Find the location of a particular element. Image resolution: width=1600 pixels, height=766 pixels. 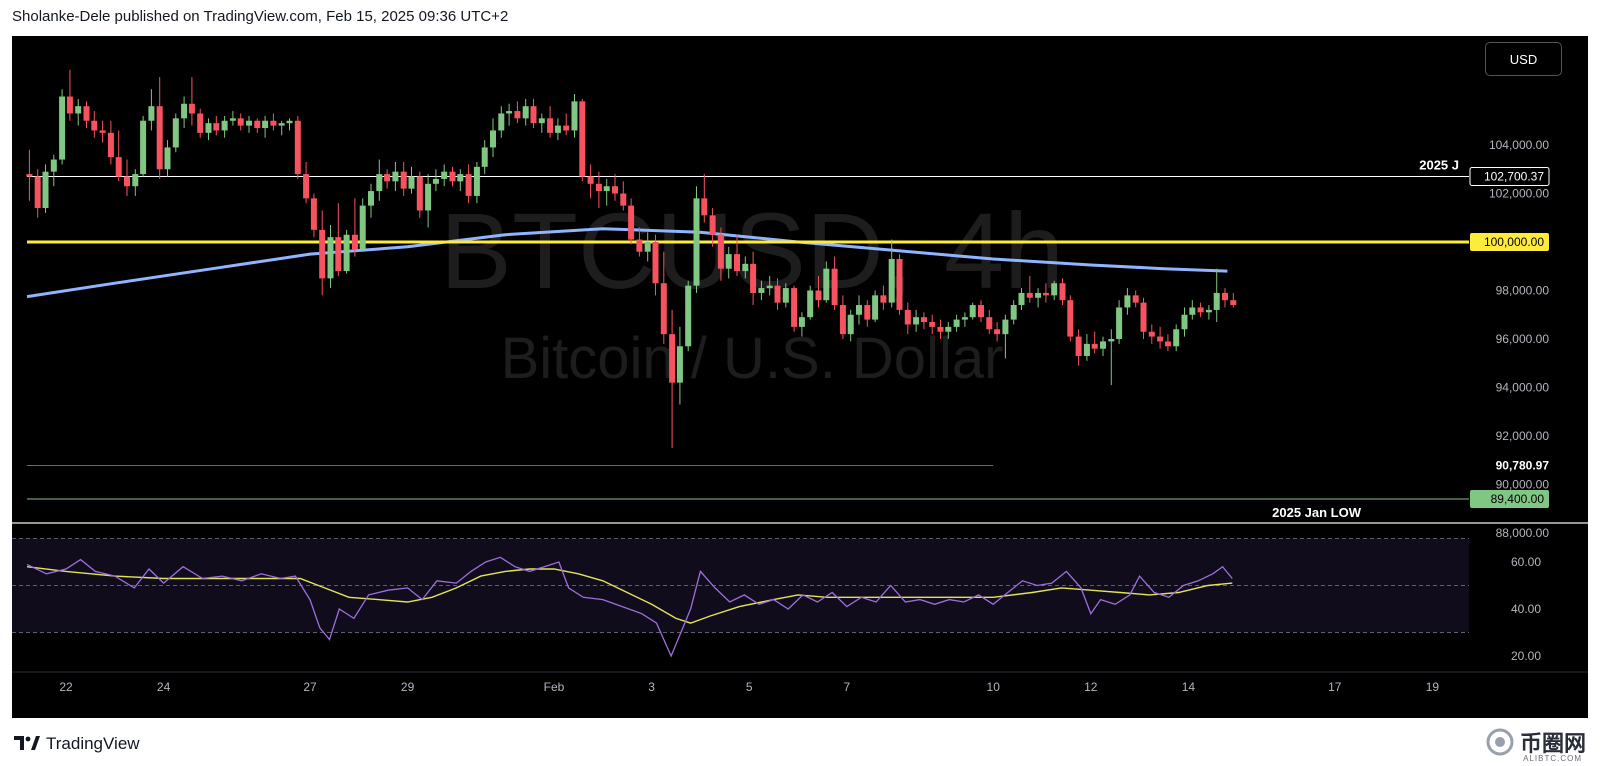

price-label-text: 100,000.00 is located at coordinates (1514, 242).